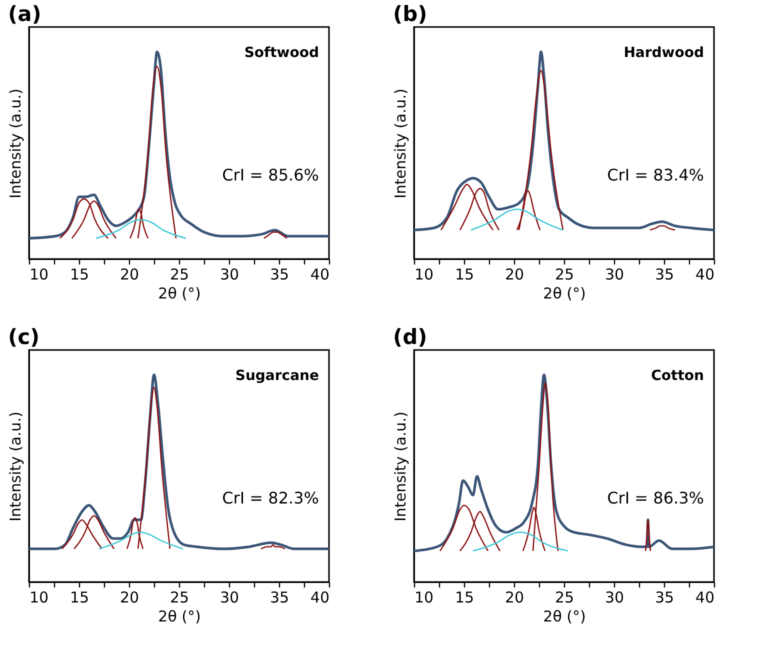  Describe the element at coordinates (664, 53) in the screenshot. I see `annotation: Hardwood` at that location.